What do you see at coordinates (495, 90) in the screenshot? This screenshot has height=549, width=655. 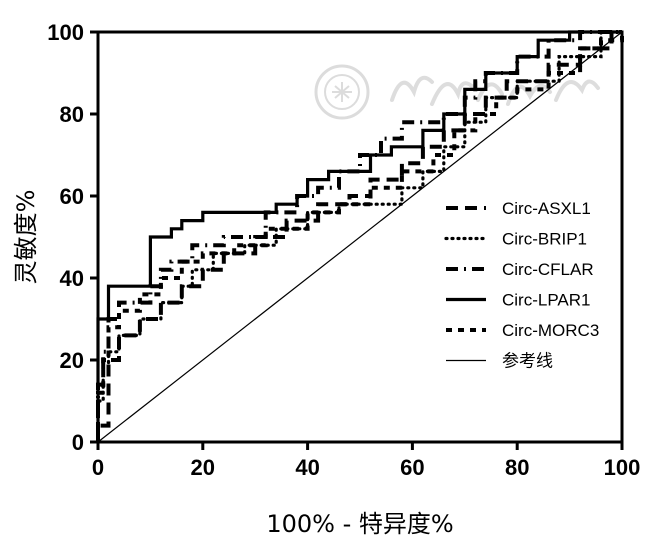 I see `watermark-script` at bounding box center [495, 90].